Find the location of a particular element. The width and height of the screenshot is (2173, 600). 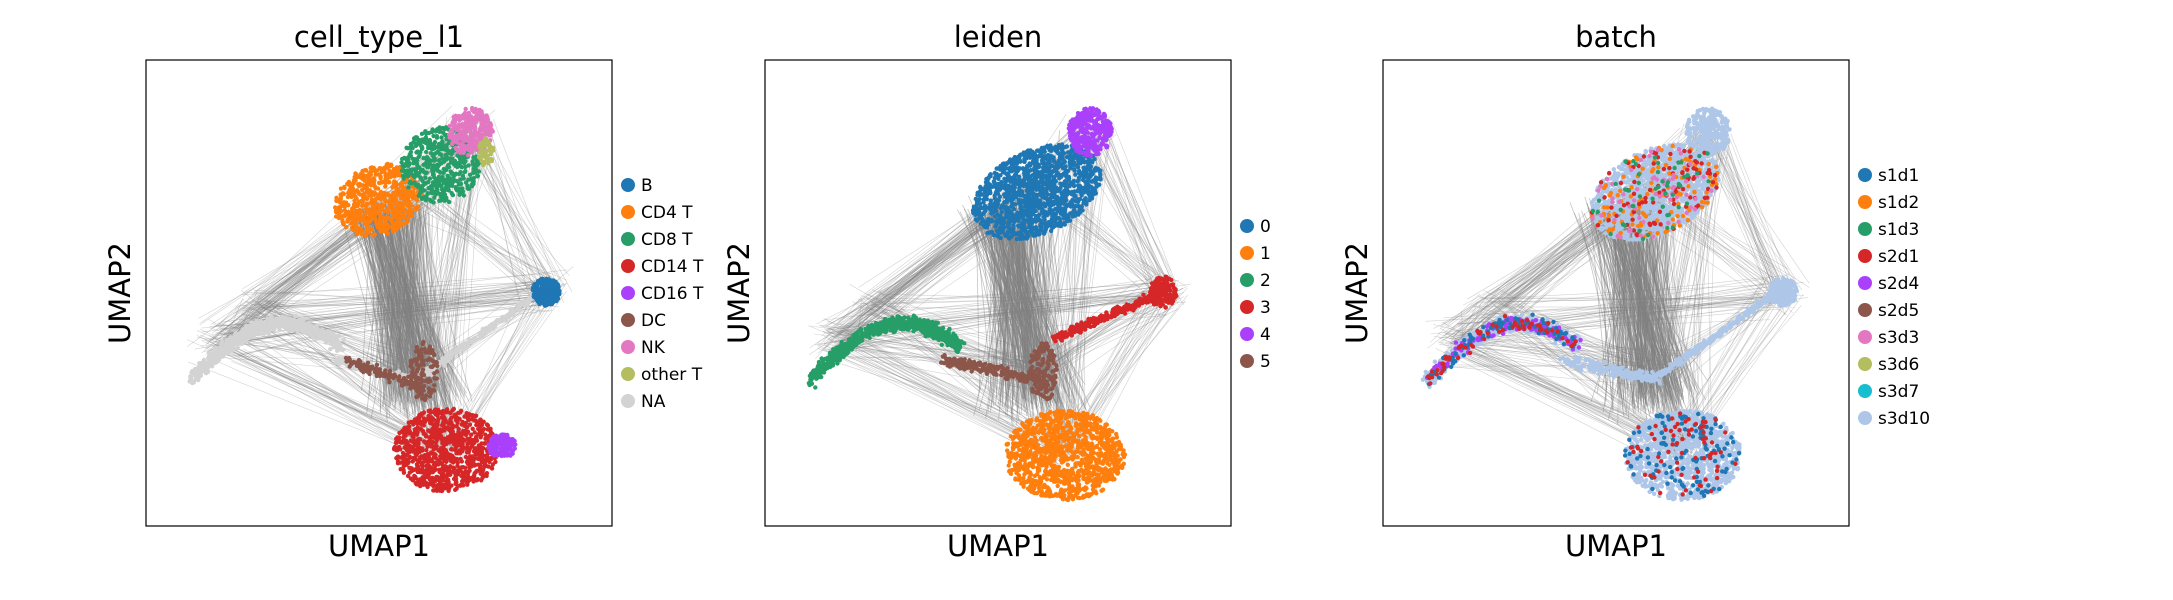

point-NK is located at coordinates (449, 134).